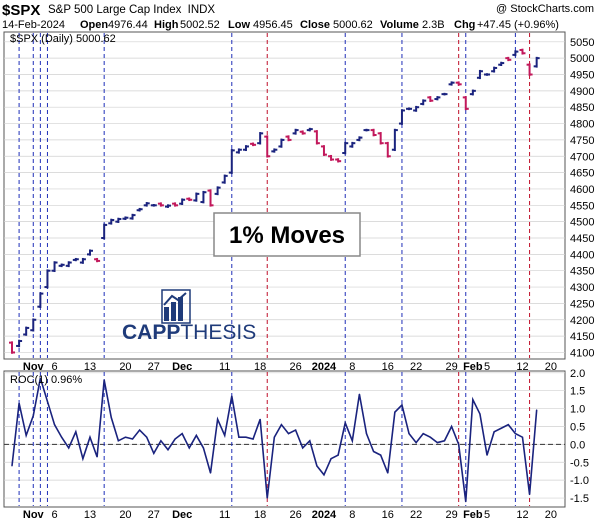 Image resolution: width=597 pixels, height=521 pixels. Describe the element at coordinates (34, 367) in the screenshot. I see `price-x-tick-label: Nov` at that location.